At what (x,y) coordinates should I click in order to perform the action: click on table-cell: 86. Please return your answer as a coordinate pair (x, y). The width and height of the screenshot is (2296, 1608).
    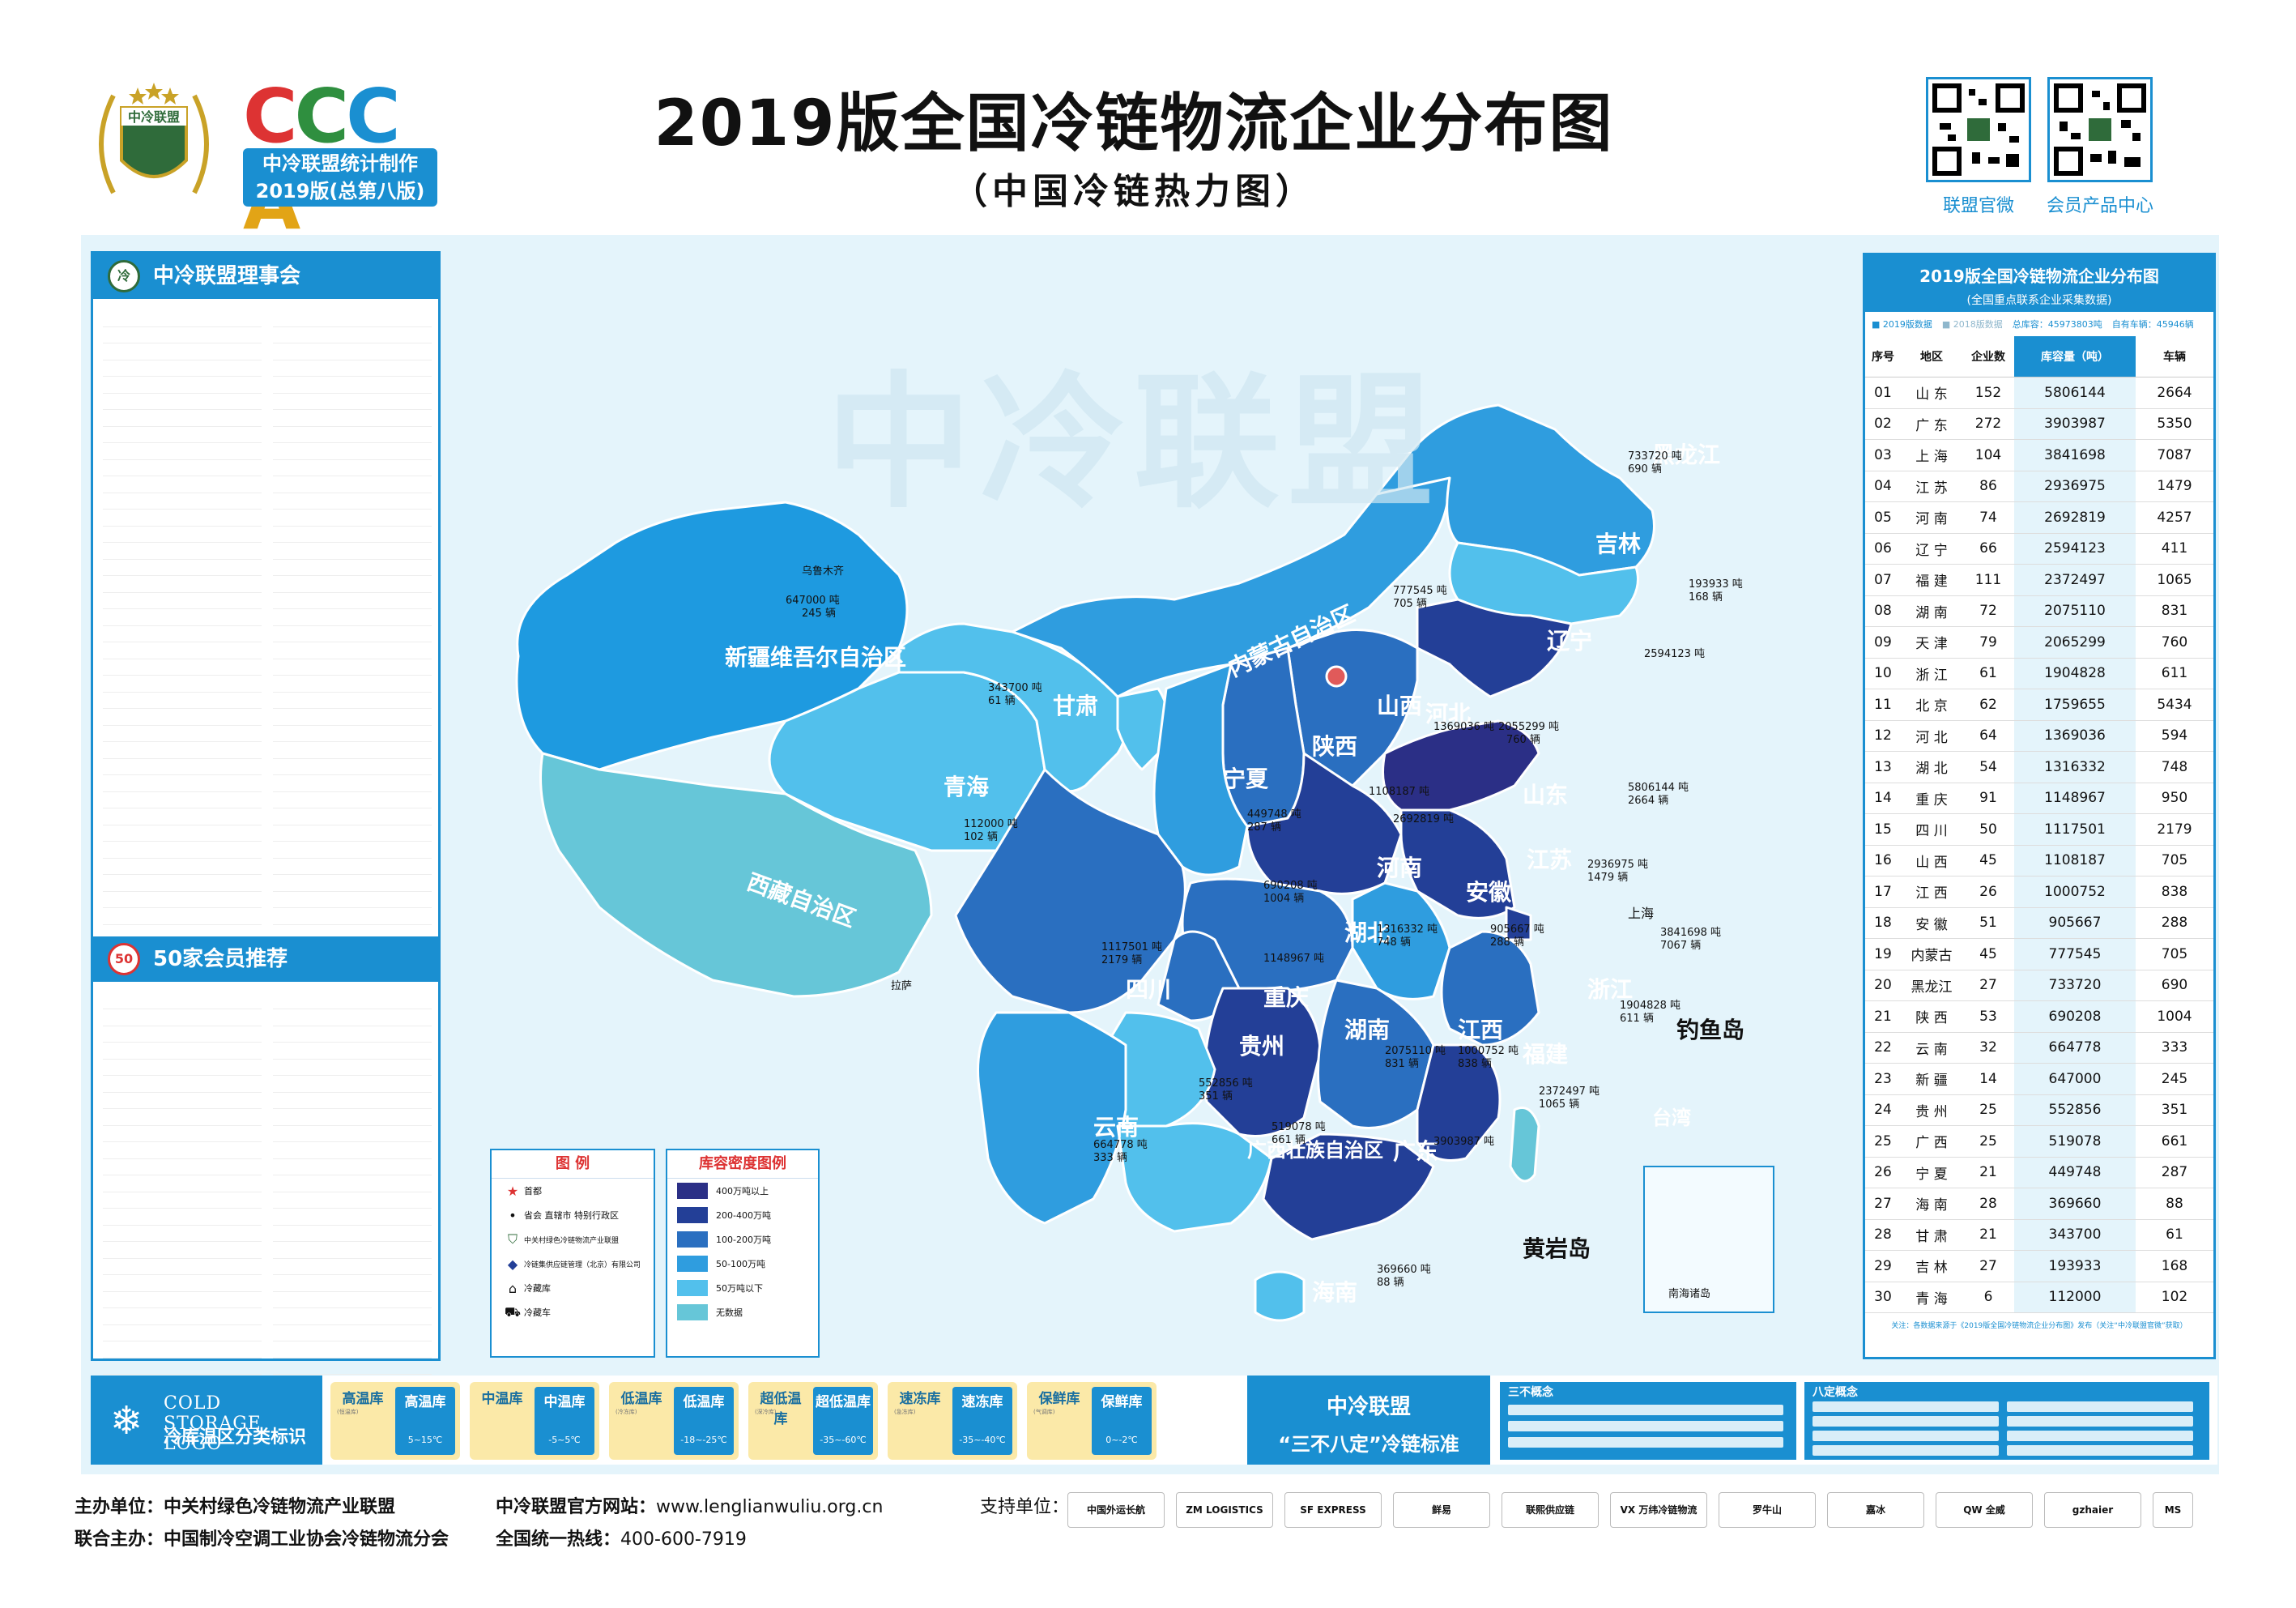
    Looking at the image, I should click on (1988, 486).